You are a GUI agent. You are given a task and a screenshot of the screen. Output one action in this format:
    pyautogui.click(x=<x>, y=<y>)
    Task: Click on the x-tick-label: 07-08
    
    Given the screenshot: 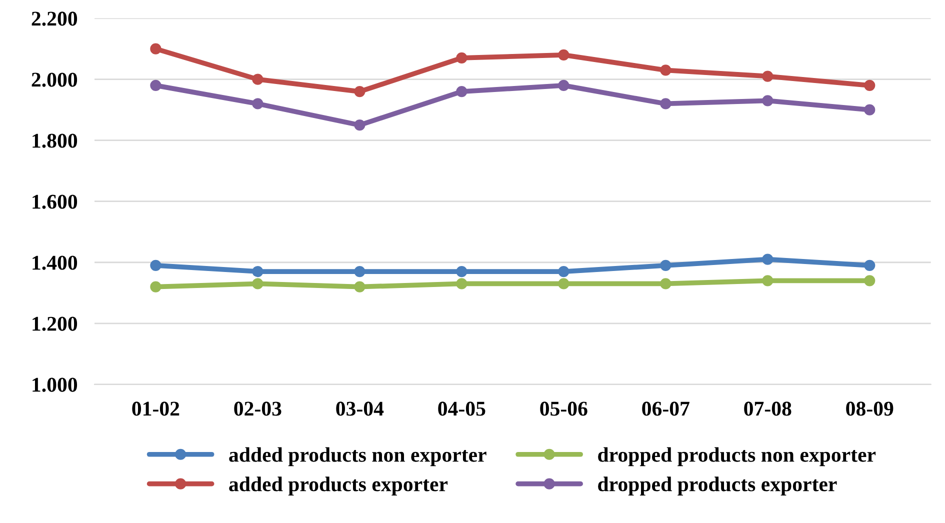 What is the action you would take?
    pyautogui.click(x=768, y=409)
    